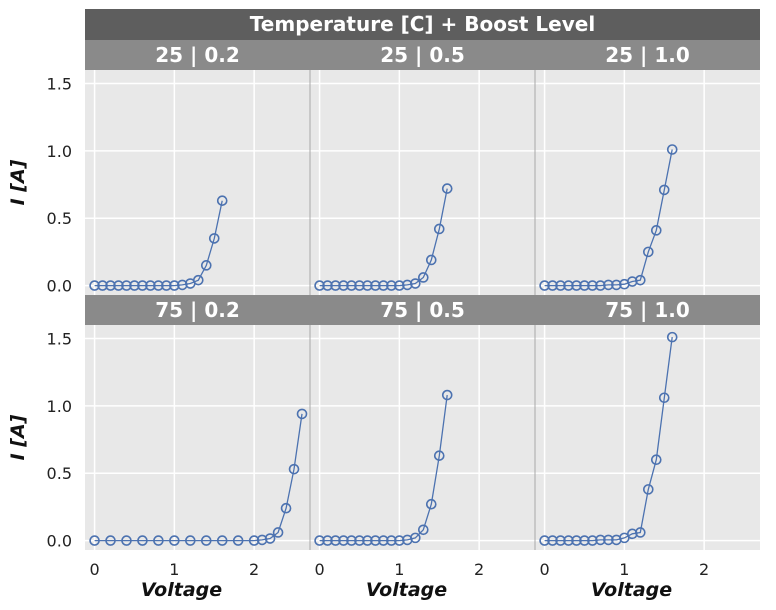  What do you see at coordinates (59, 218) in the screenshot?
I see `y-tick-label: 0.5` at bounding box center [59, 218].